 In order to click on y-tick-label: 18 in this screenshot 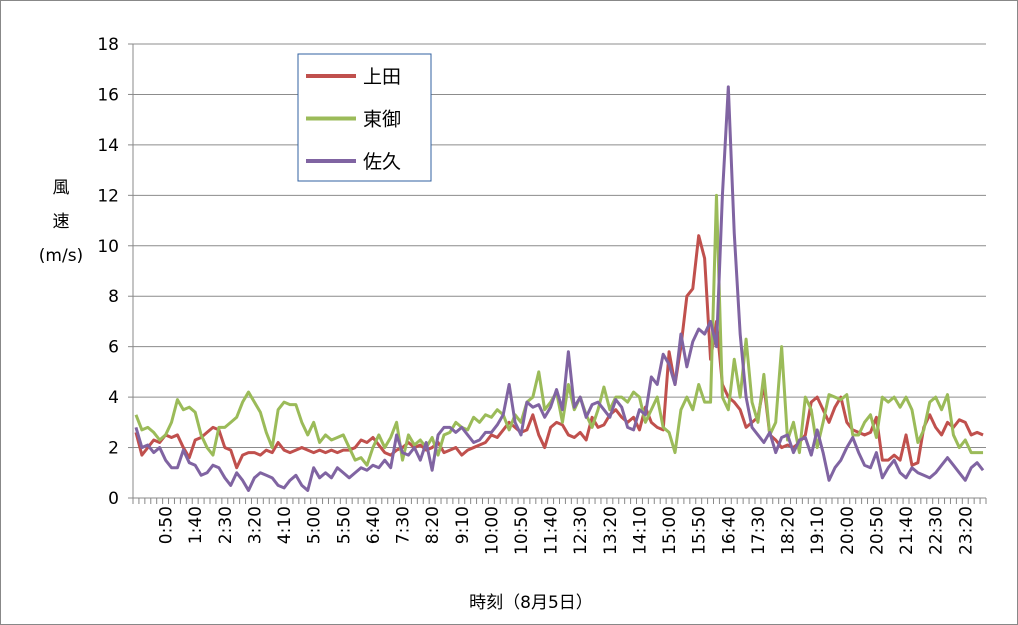, I will do `click(108, 45)`.